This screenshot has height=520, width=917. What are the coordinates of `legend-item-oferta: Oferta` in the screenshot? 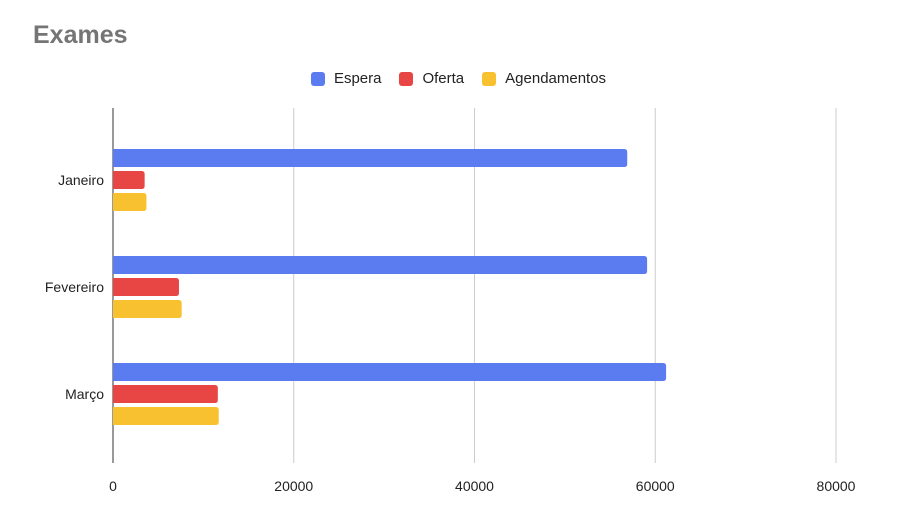 It's located at (431, 78).